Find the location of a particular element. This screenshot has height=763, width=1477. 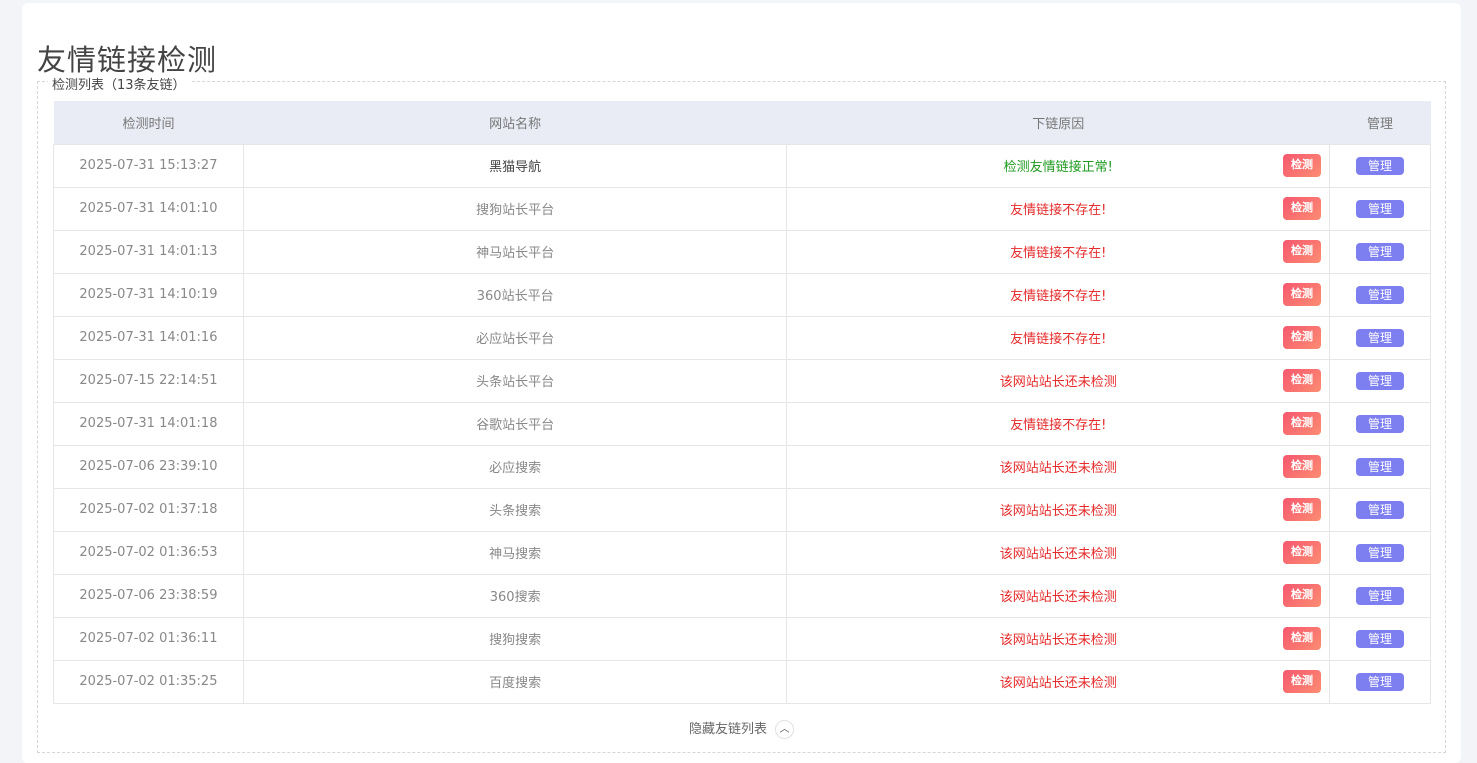

table-row: 2025-07-31 15:13:27 黑猫导航 检测友情链接正常! 检测 管理 is located at coordinates (742, 165).